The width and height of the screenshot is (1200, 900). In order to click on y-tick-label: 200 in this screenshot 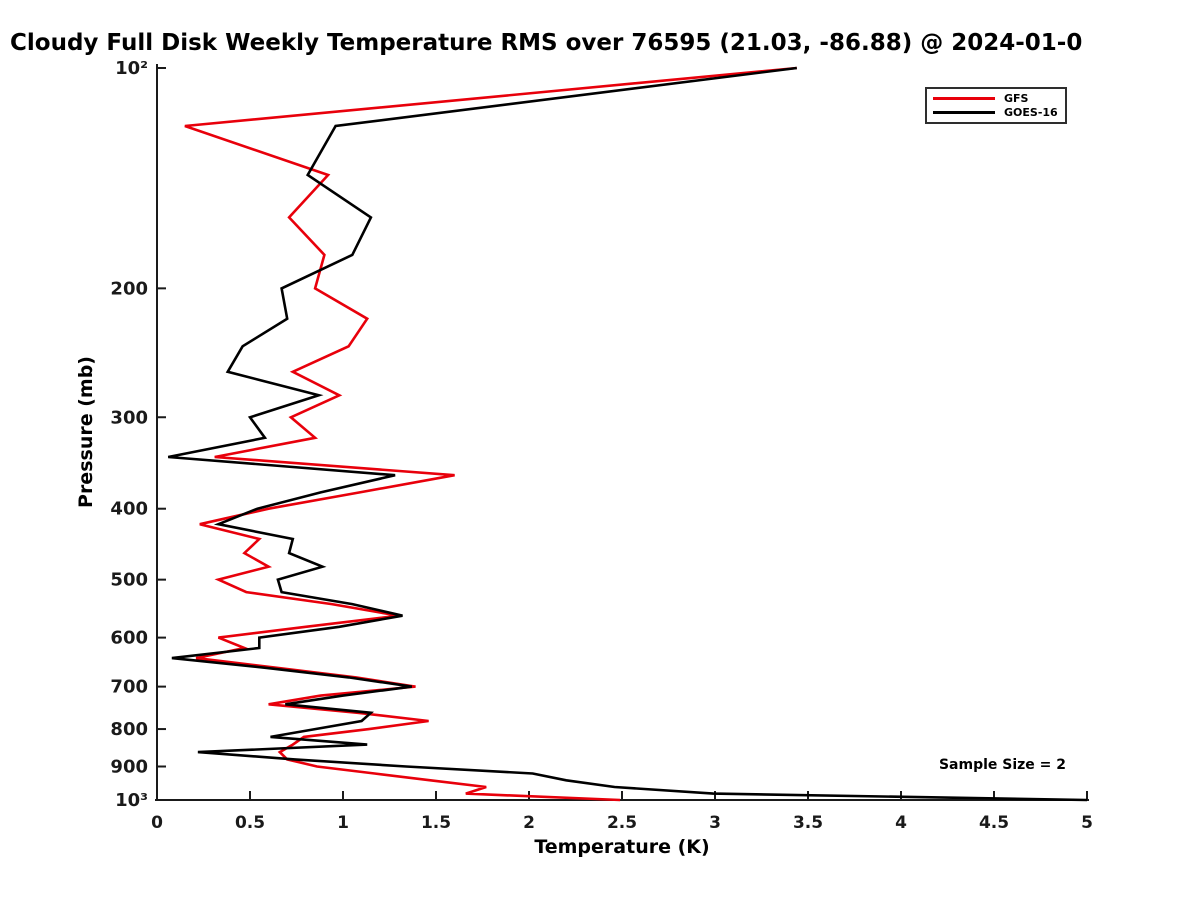, I will do `click(129, 288)`.